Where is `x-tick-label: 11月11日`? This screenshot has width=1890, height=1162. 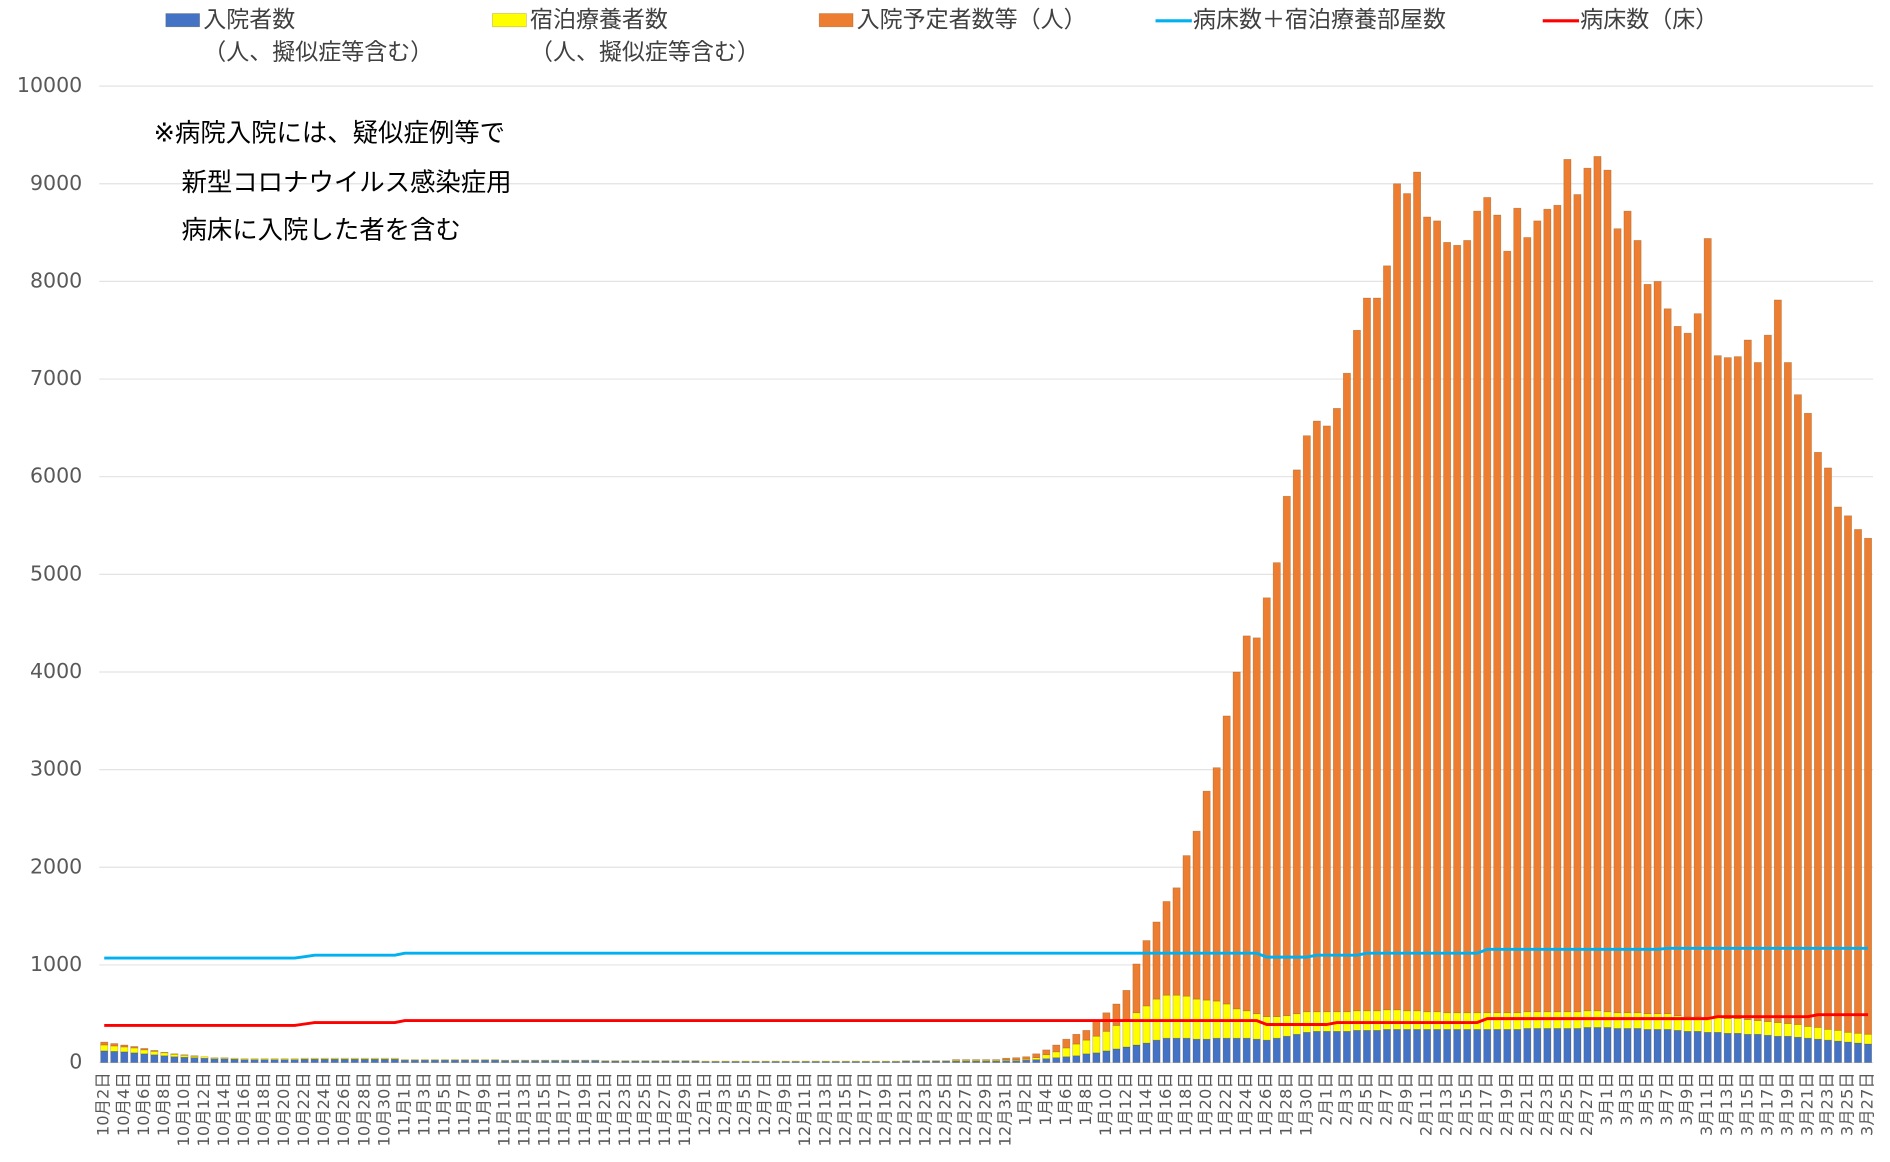 x-tick-label: 11月11日 is located at coordinates (504, 1109).